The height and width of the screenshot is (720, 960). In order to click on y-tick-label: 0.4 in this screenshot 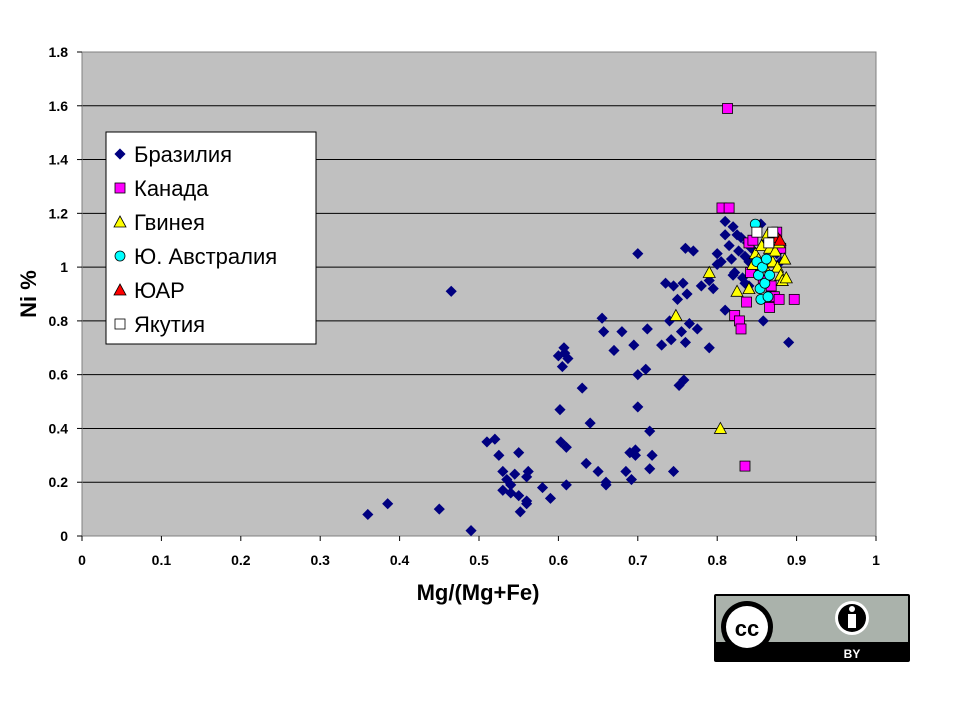, I will do `click(59, 428)`.